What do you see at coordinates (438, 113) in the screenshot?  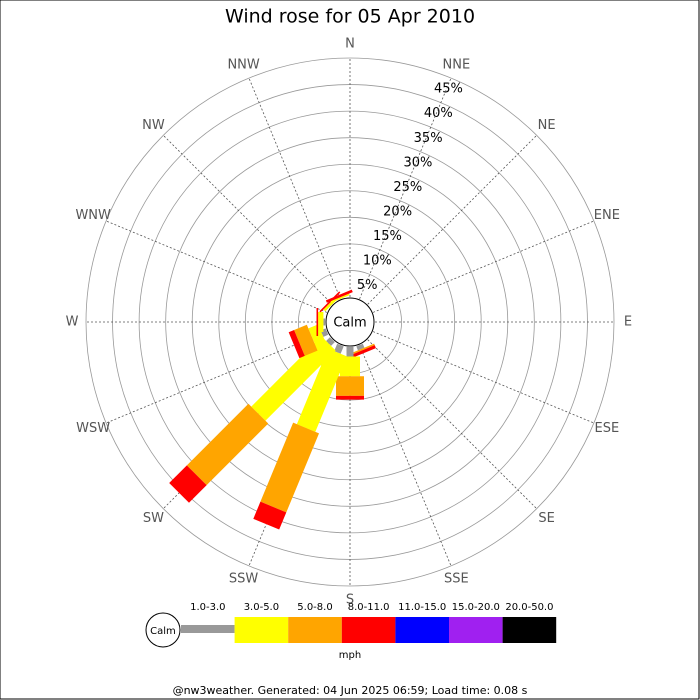 I see `ring-label: 40%` at bounding box center [438, 113].